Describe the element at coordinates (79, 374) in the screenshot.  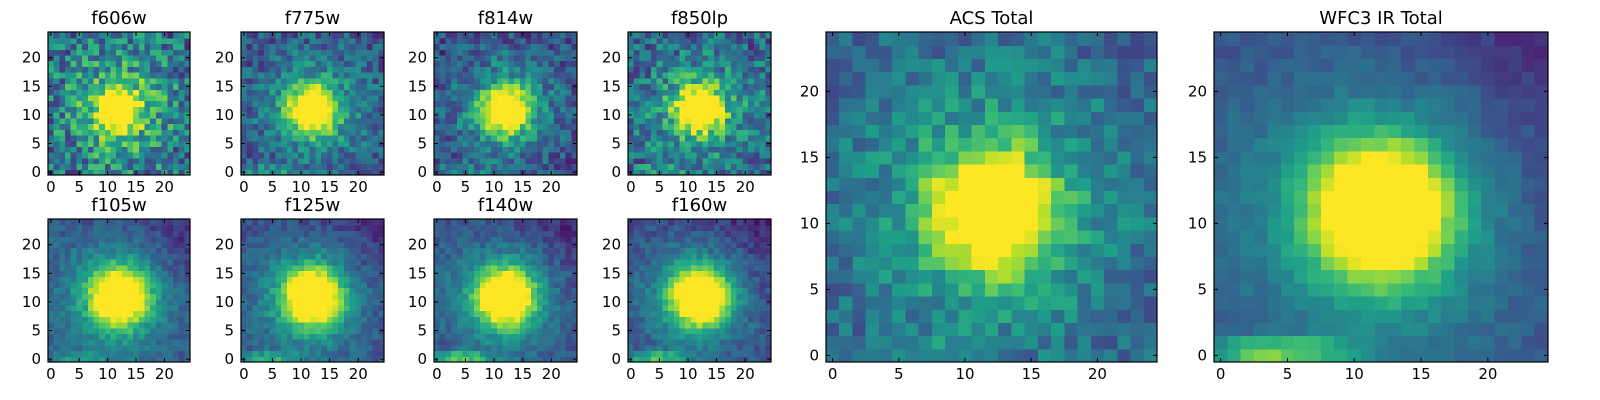
I see `x-tick-label: 5` at that location.